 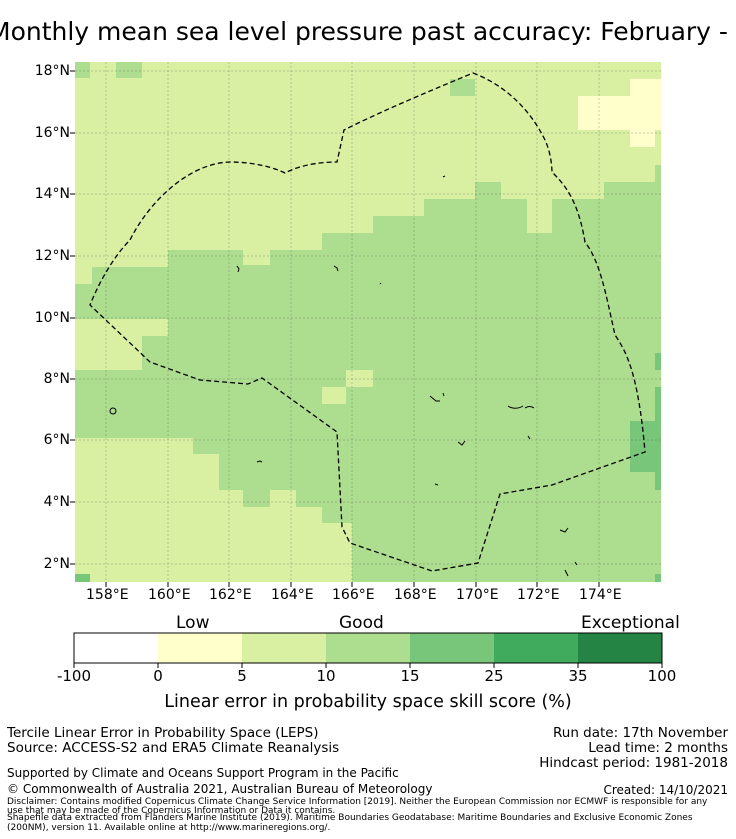 I want to click on colorbar-tick-label-4: 15, so click(x=410, y=676).